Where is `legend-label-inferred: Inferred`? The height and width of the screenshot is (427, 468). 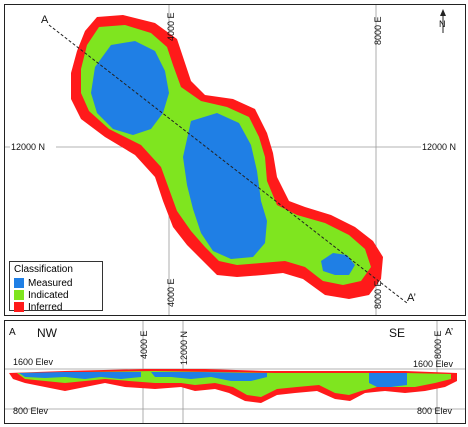 legend-label-inferred: Inferred is located at coordinates (45, 307).